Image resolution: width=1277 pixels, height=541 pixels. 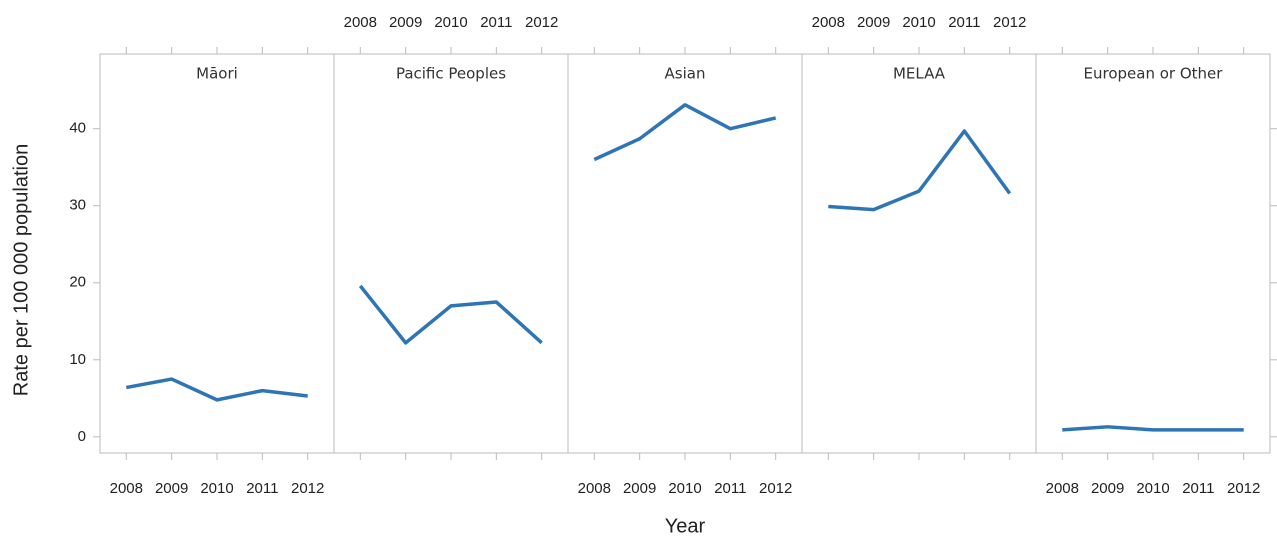 What do you see at coordinates (217, 74) in the screenshot?
I see `panel-title: Māori` at bounding box center [217, 74].